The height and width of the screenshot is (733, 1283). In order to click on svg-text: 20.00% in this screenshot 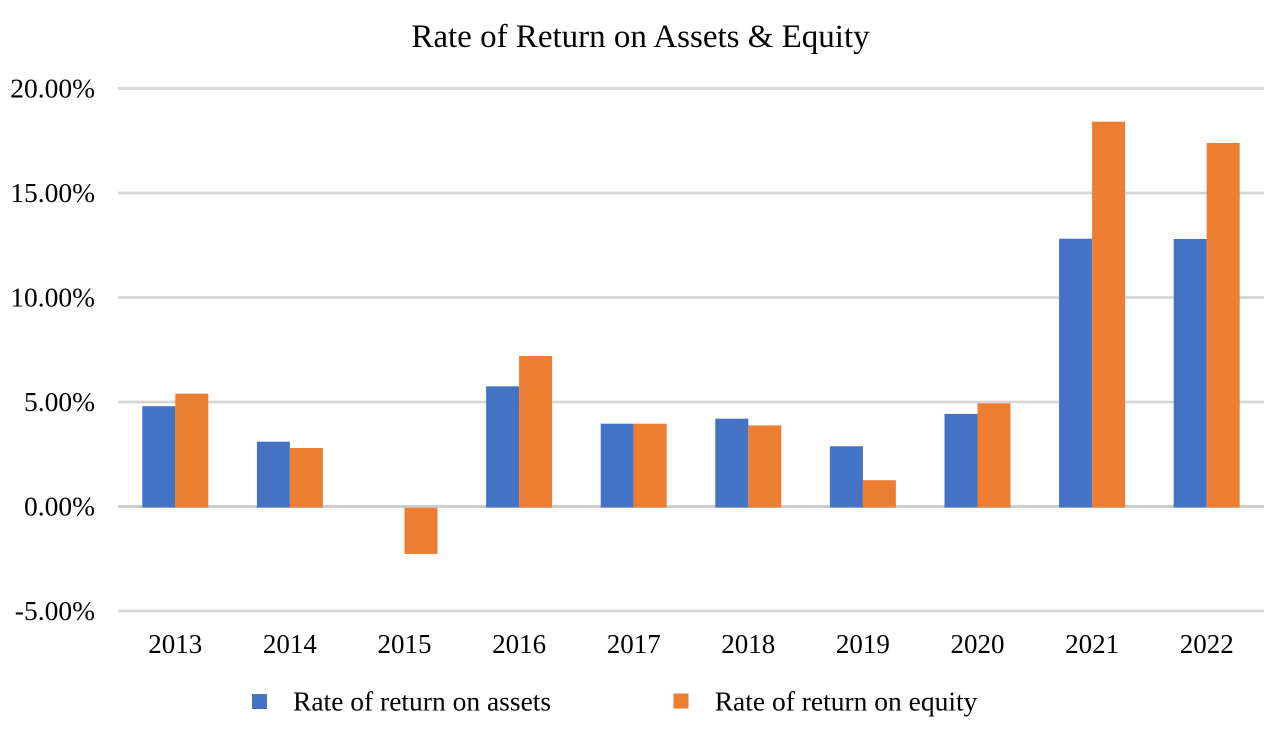, I will do `click(52, 88)`.